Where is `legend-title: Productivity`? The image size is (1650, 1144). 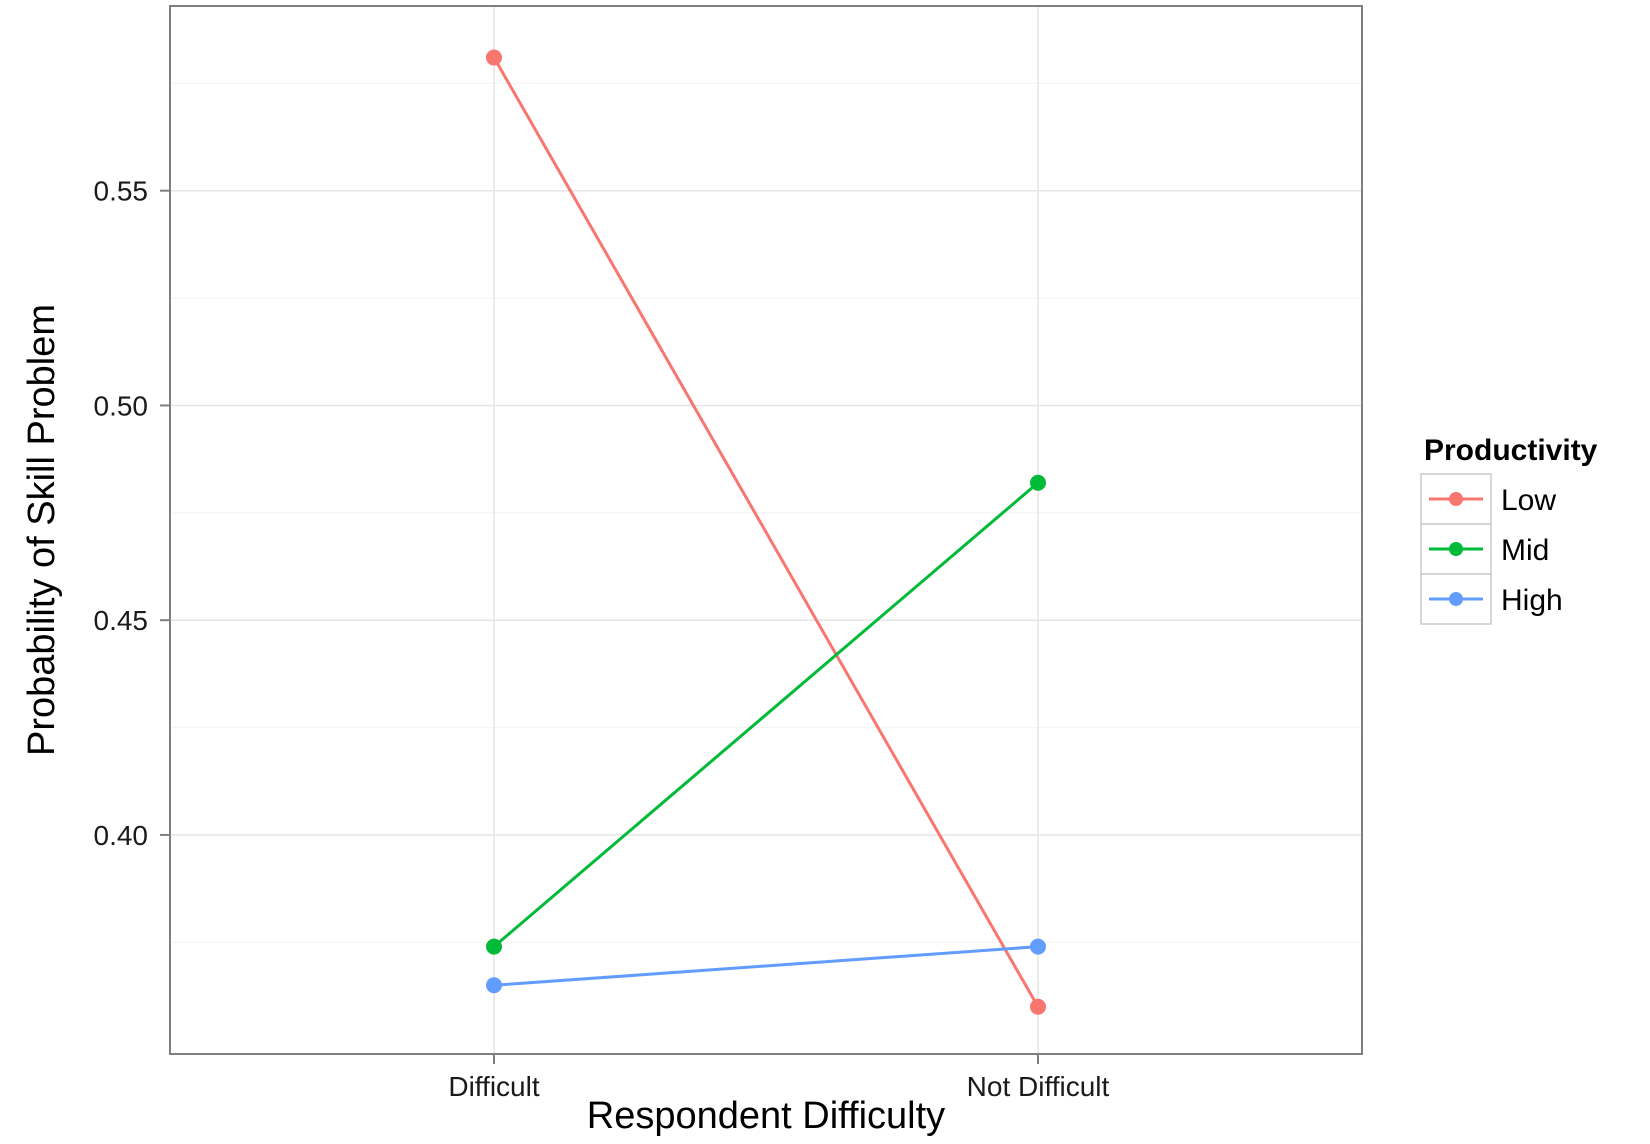 legend-title: Productivity is located at coordinates (1511, 450).